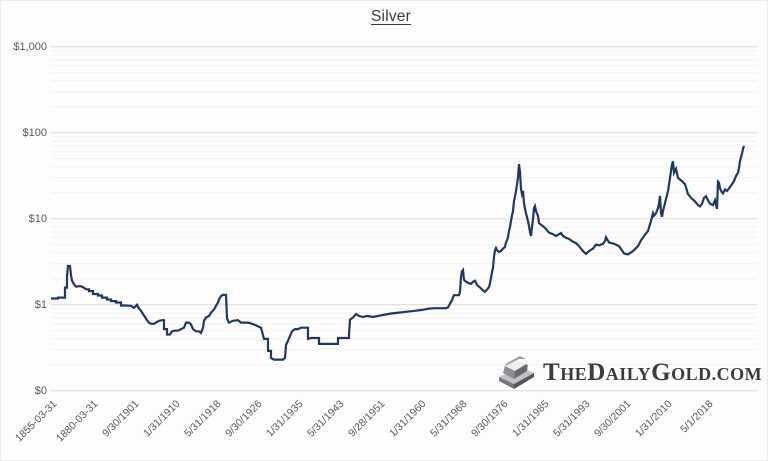 This screenshot has height=461, width=768. I want to click on y-axis-tick-label: $0, so click(40, 390).